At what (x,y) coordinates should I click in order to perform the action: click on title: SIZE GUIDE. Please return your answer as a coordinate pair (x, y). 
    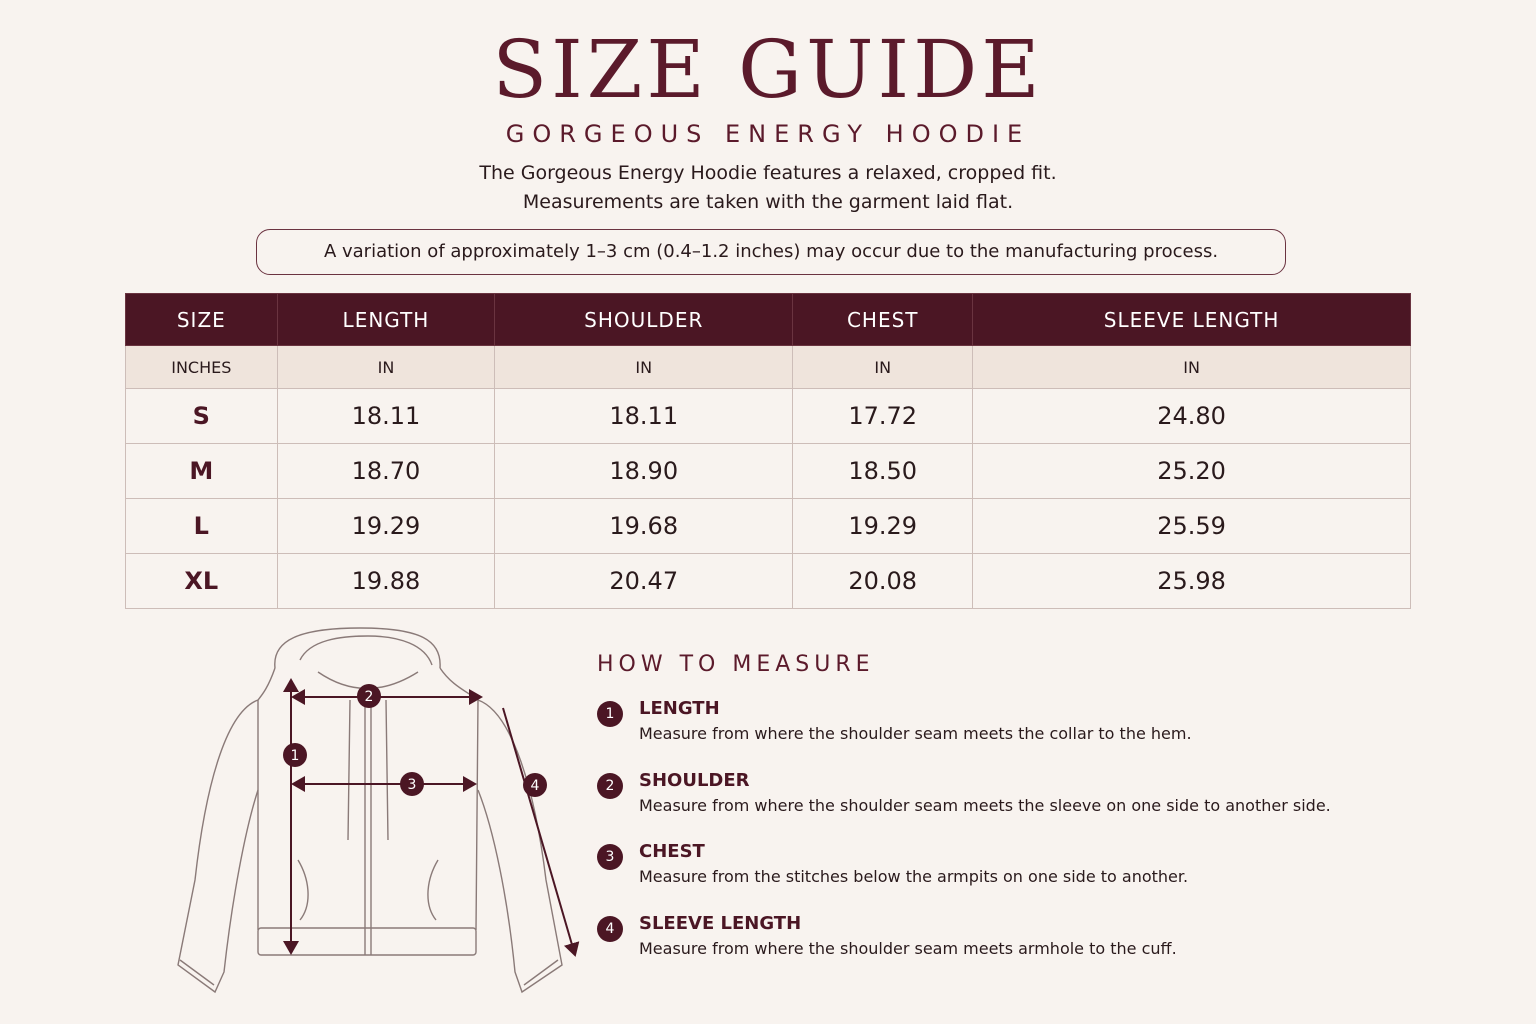
    Looking at the image, I should click on (768, 69).